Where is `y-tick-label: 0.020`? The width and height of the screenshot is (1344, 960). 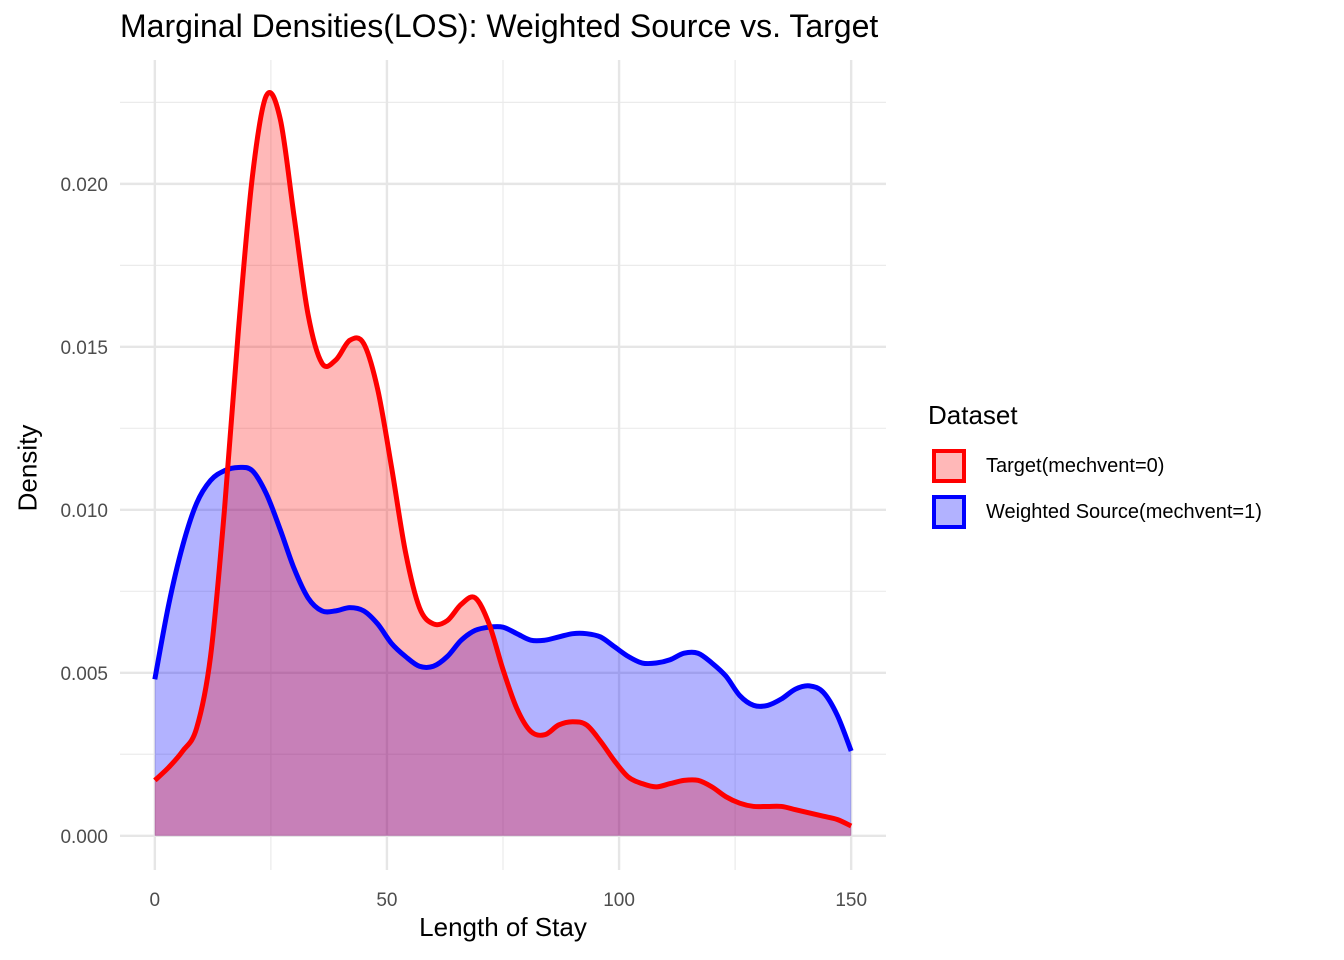 y-tick-label: 0.020 is located at coordinates (84, 185).